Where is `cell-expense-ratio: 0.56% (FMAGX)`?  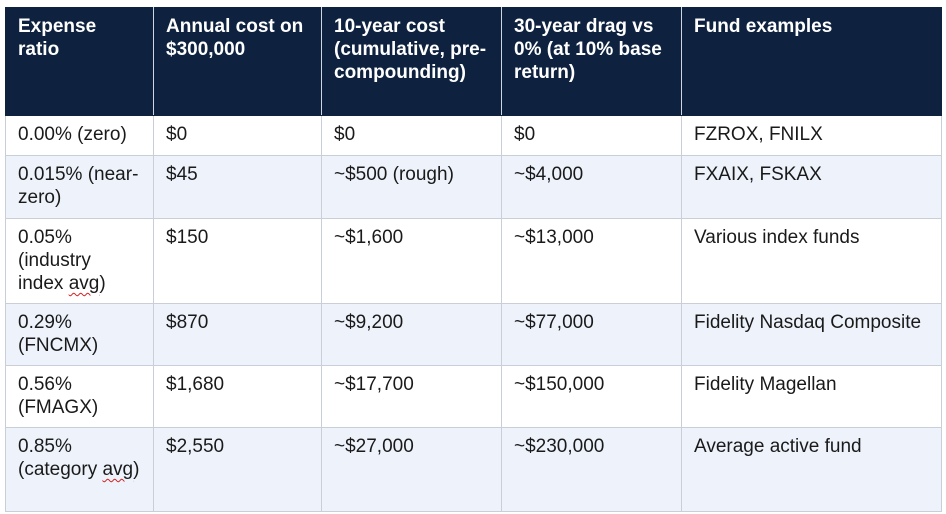 cell-expense-ratio: 0.56% (FMAGX) is located at coordinates (79, 396).